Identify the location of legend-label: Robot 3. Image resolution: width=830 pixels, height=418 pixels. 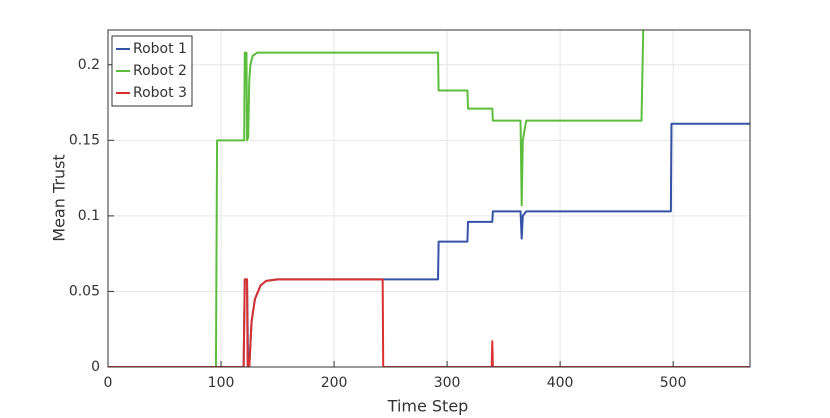
(160, 93).